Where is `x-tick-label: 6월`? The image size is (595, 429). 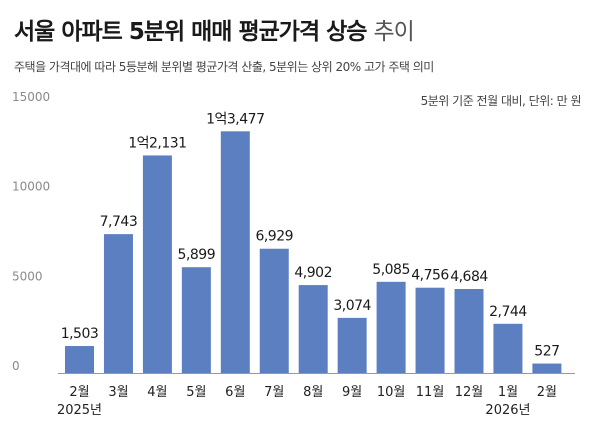
x-tick-label: 6월 is located at coordinates (235, 392).